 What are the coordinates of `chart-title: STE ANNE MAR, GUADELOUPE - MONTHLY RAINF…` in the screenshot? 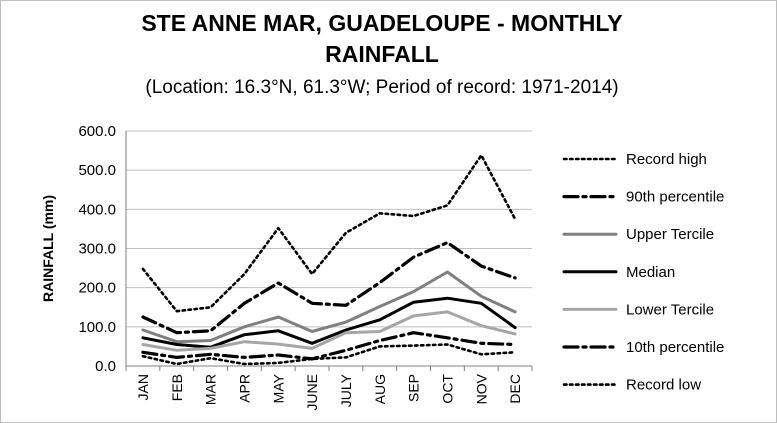 It's located at (382, 39).